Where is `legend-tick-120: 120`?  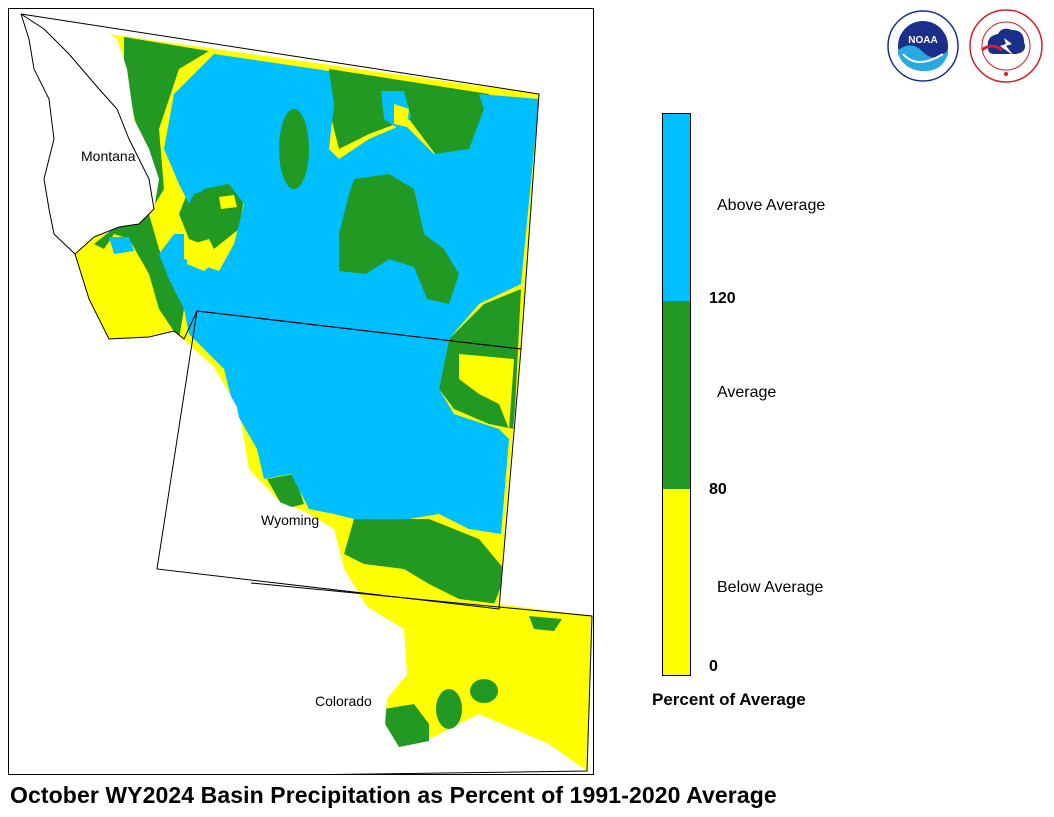
legend-tick-120: 120 is located at coordinates (722, 298).